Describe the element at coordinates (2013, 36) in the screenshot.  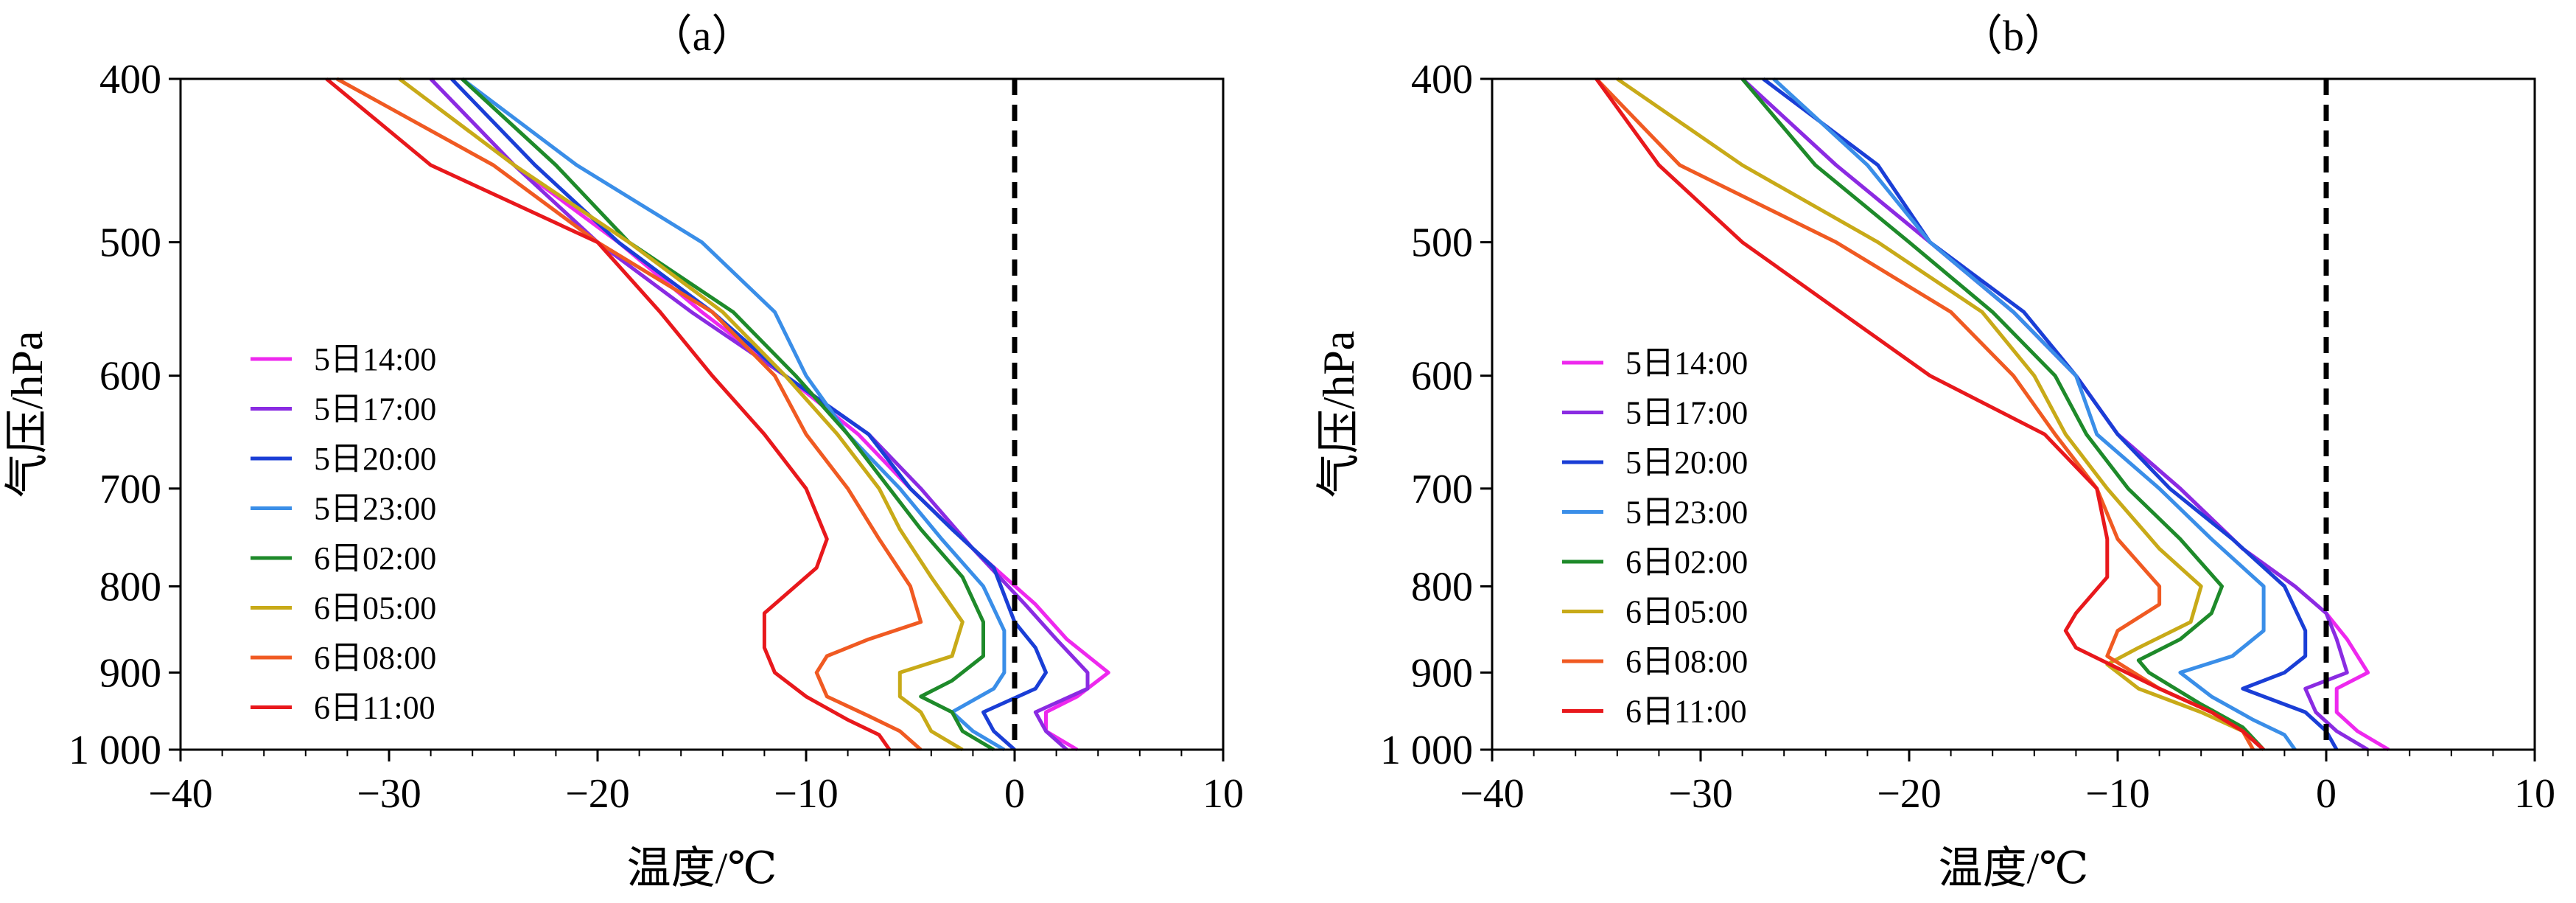
I see `panel-title: （b）` at that location.